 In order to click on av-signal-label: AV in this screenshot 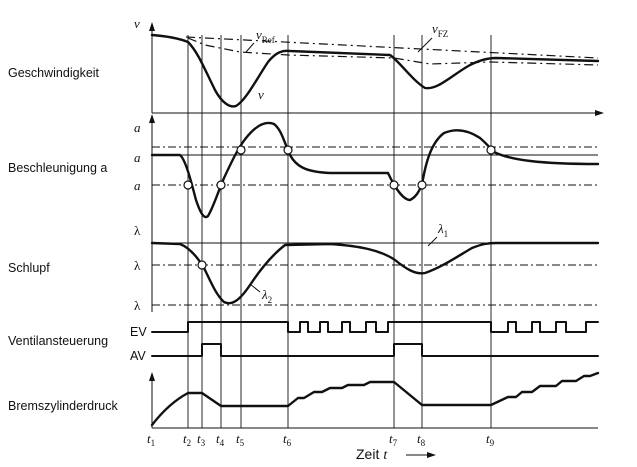, I will do `click(138, 356)`.